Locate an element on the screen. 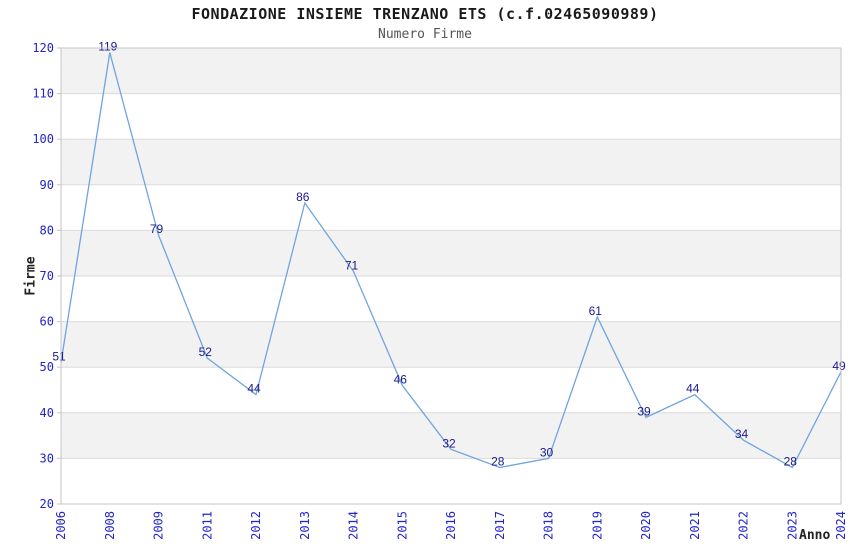  data-point-label: 61 is located at coordinates (596, 311).